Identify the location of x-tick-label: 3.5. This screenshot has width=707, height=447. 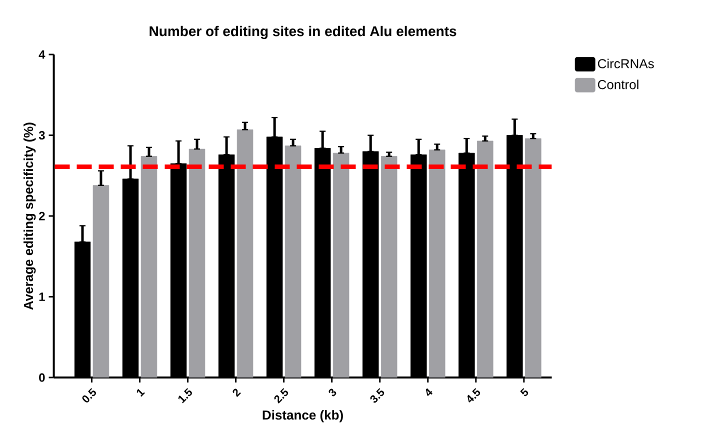
(377, 395).